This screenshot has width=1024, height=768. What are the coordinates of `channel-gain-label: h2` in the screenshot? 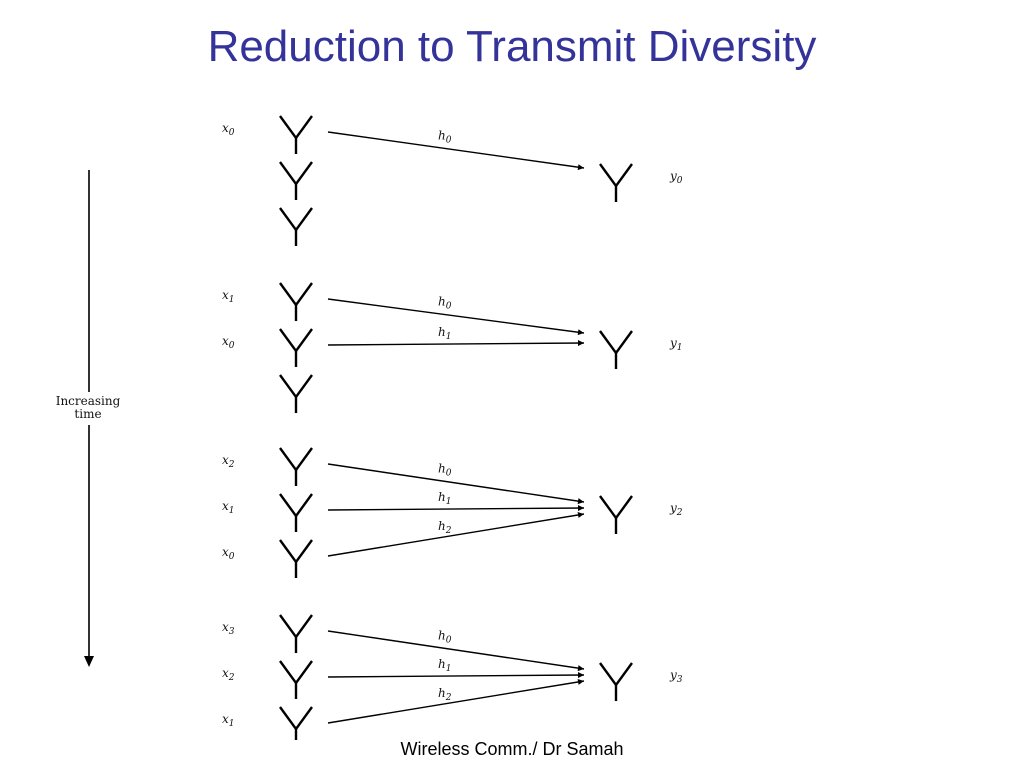 It's located at (445, 694).